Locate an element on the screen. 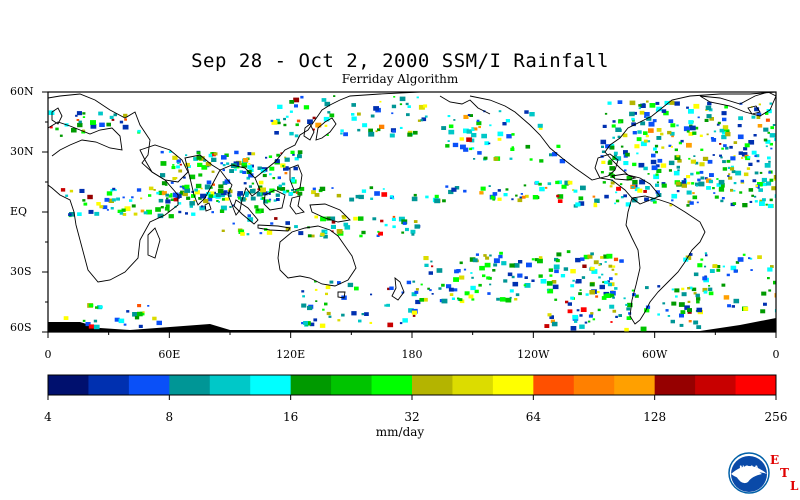  lon-label: 60E is located at coordinates (169, 354).